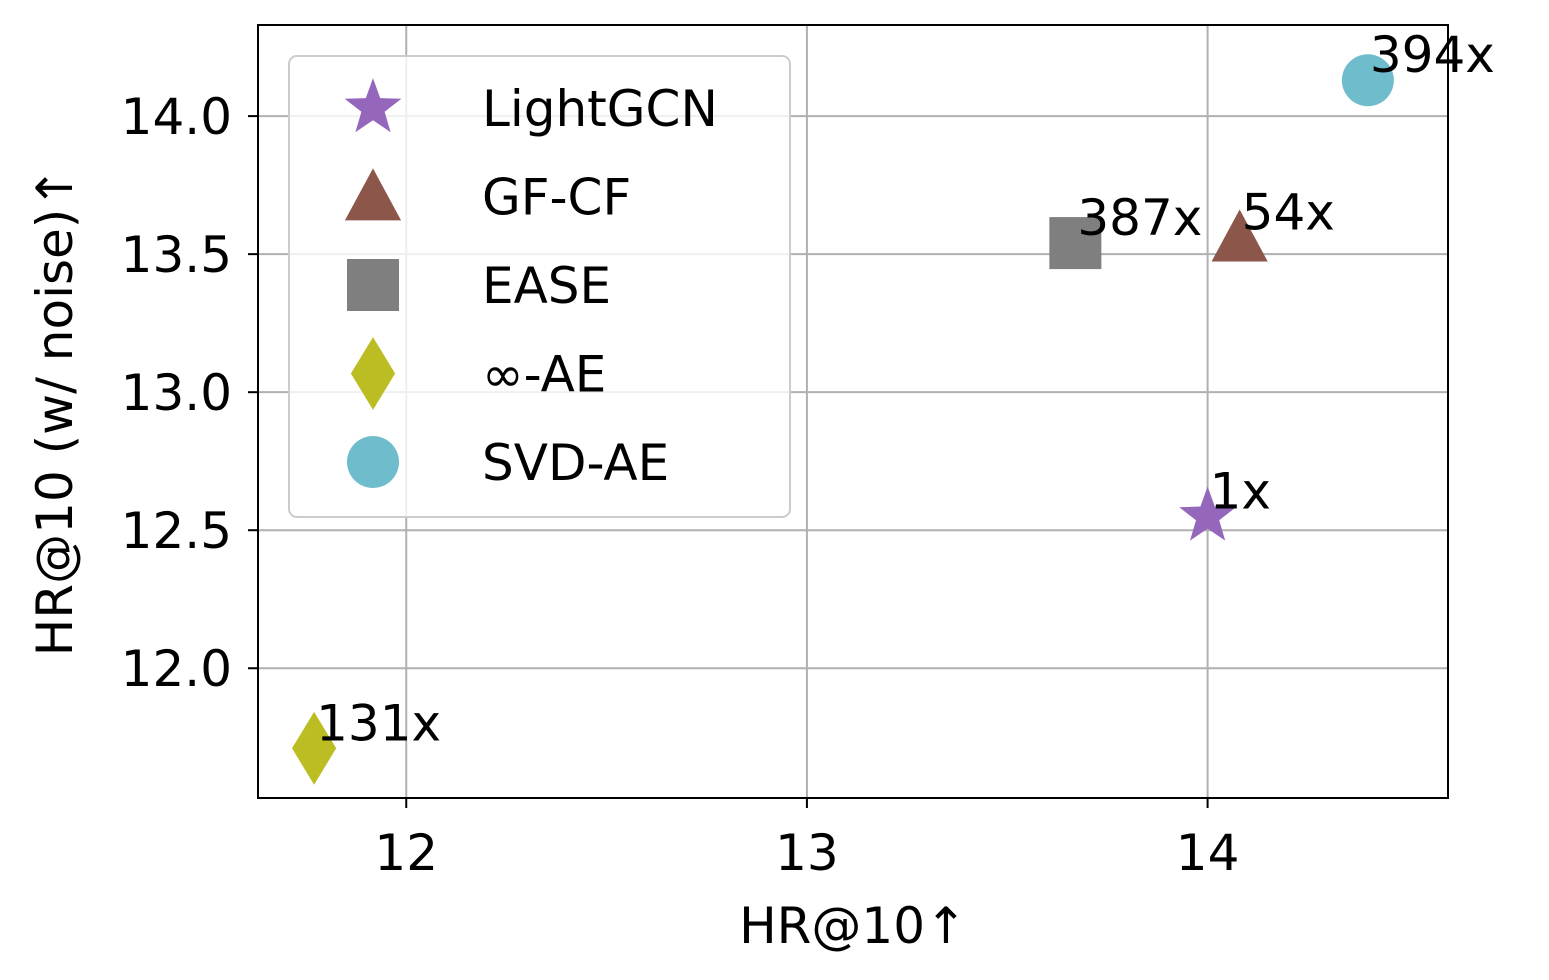 The width and height of the screenshot is (1549, 980). Describe the element at coordinates (575, 463) in the screenshot. I see `legend-label: SVD-AE` at that location.